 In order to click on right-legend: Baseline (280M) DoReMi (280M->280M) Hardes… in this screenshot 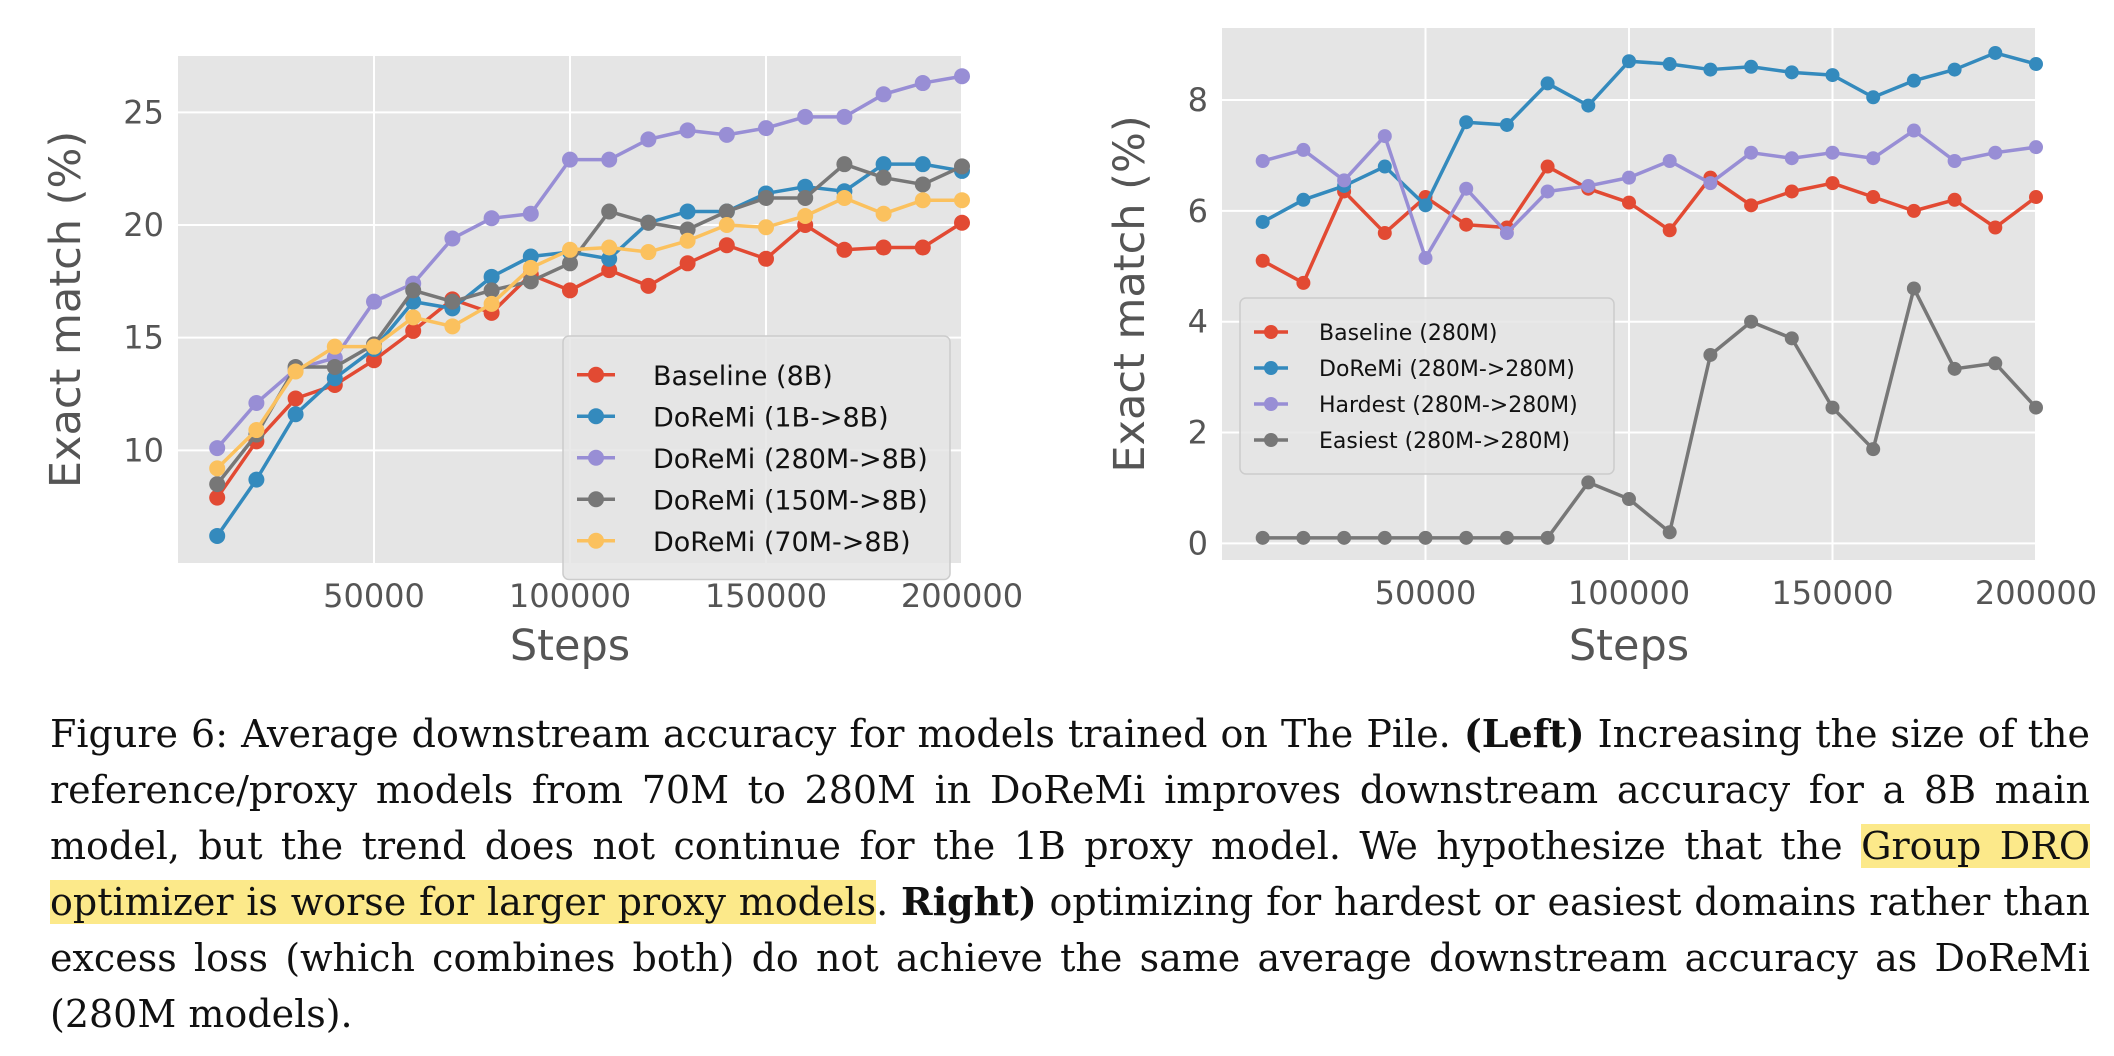, I will do `click(1427, 386)`.